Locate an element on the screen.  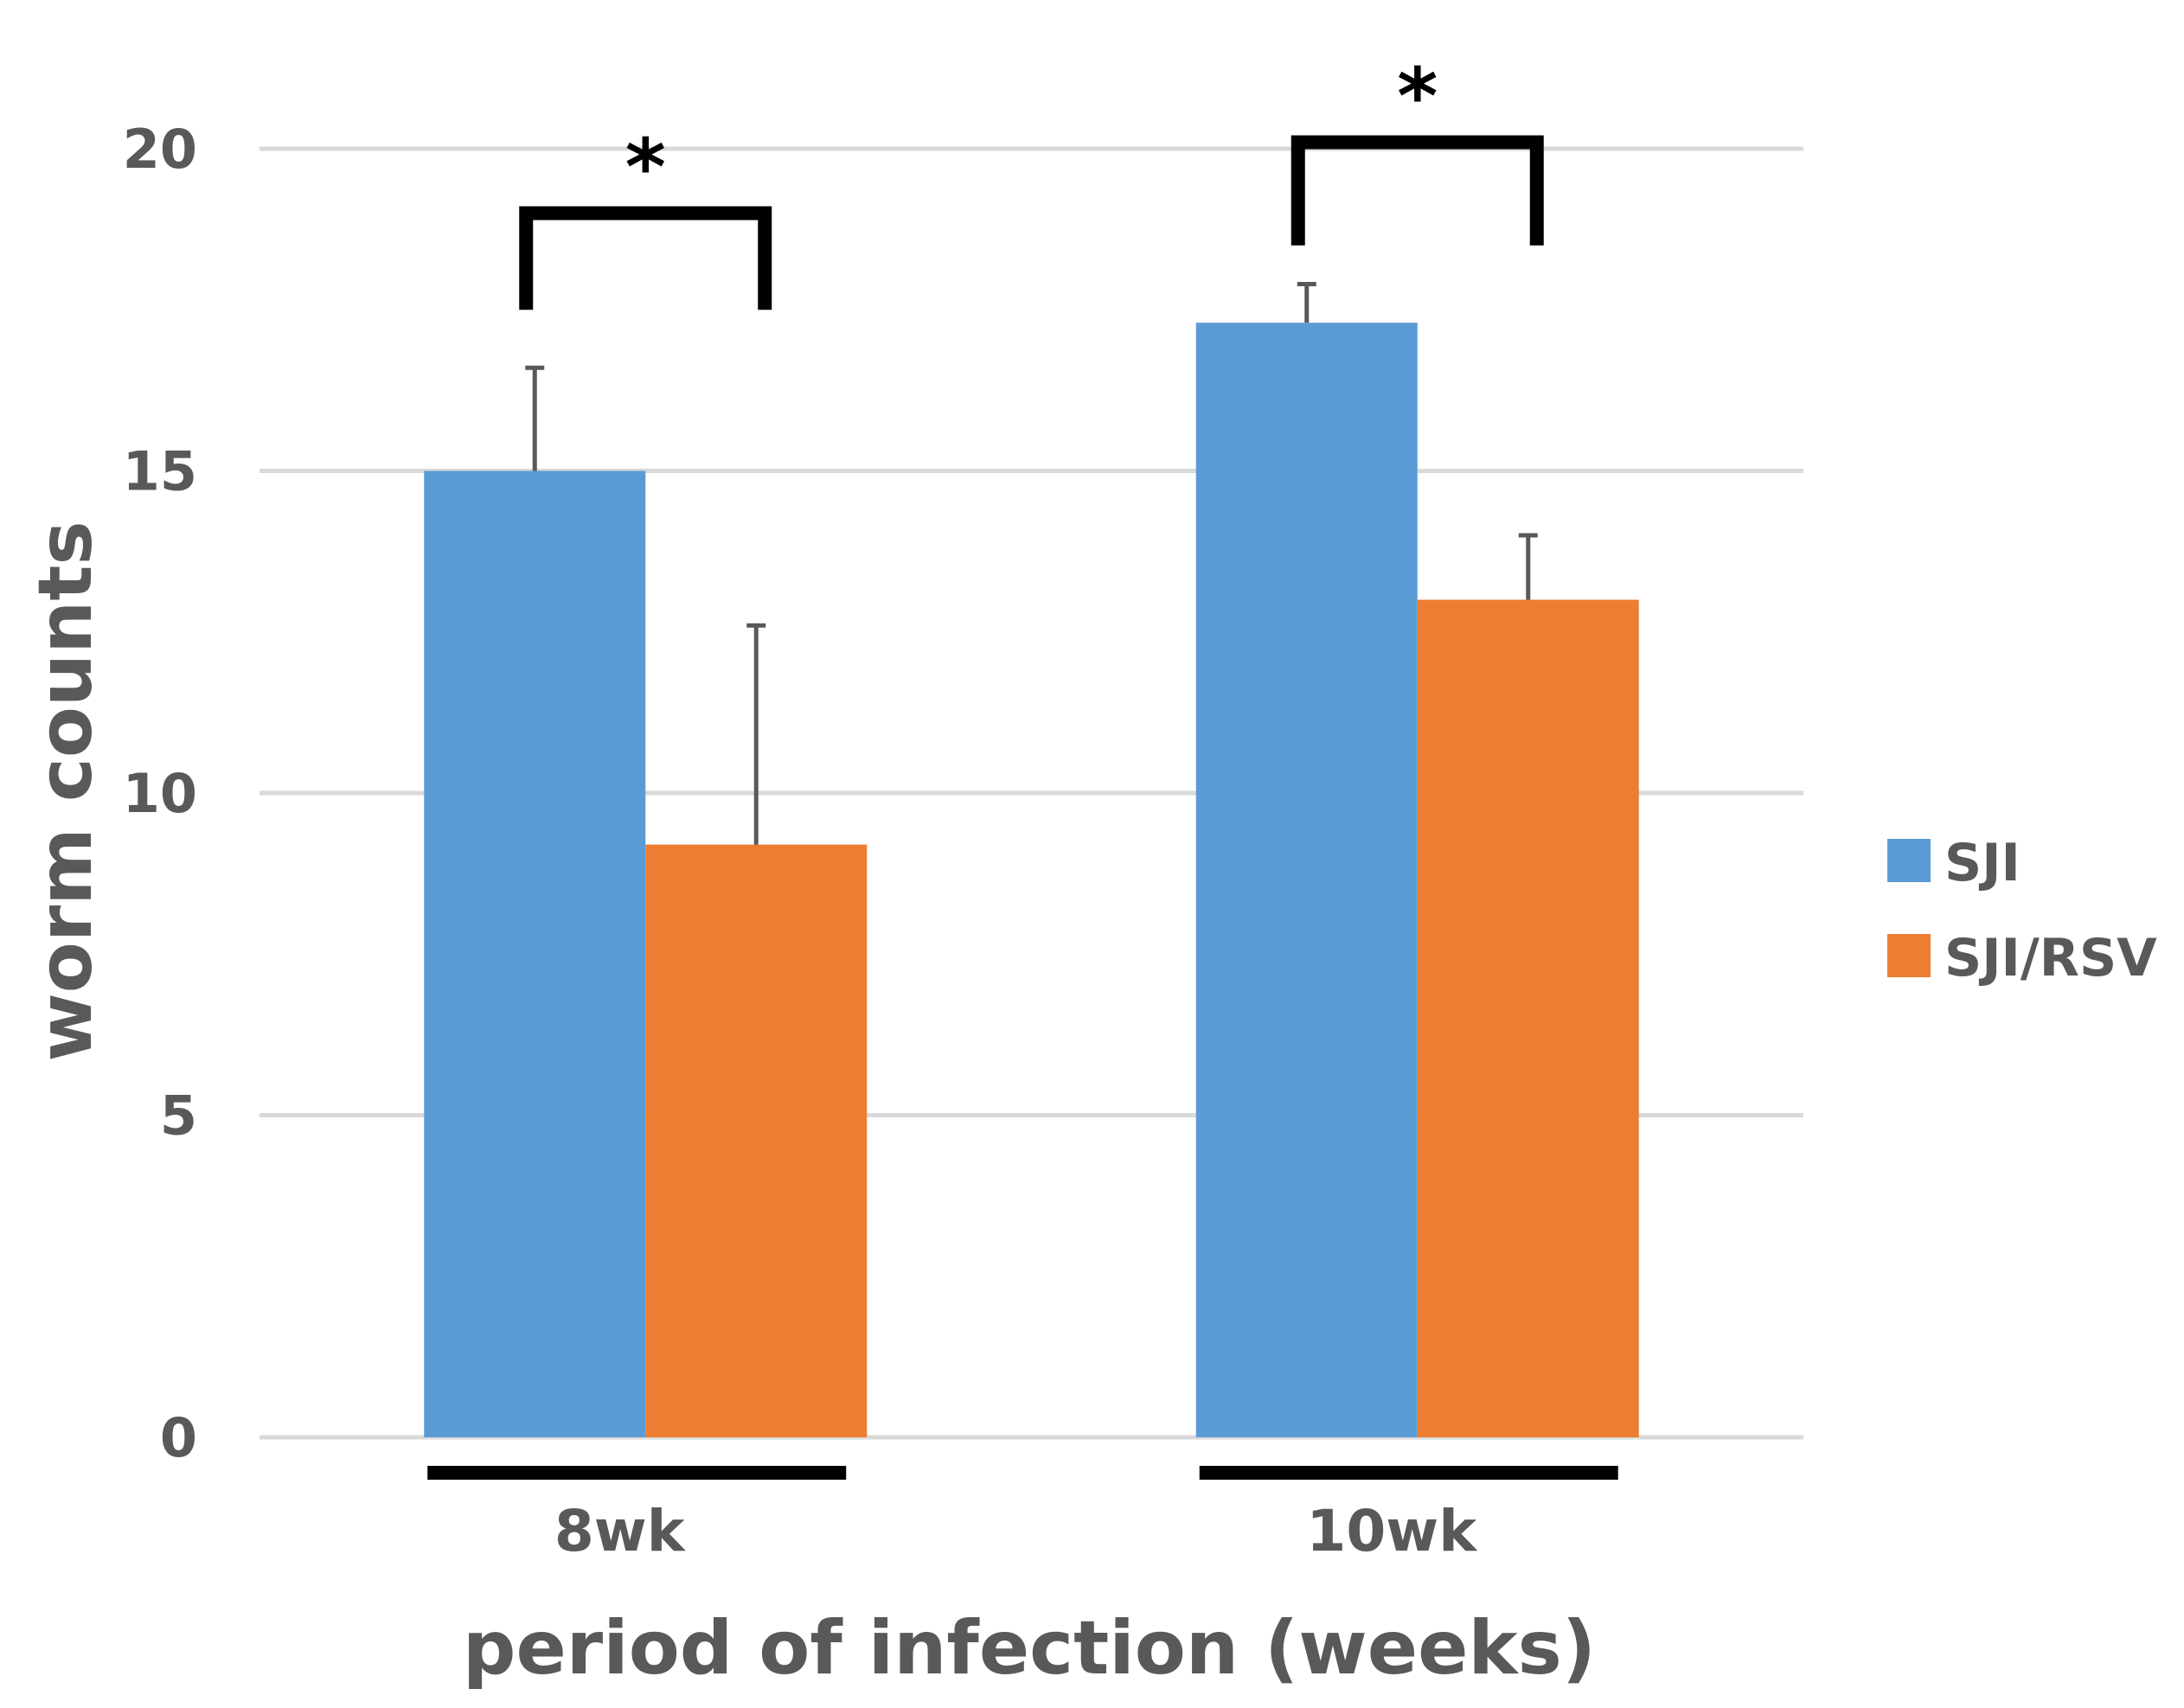
bar-sji-8wk is located at coordinates (535, 953).